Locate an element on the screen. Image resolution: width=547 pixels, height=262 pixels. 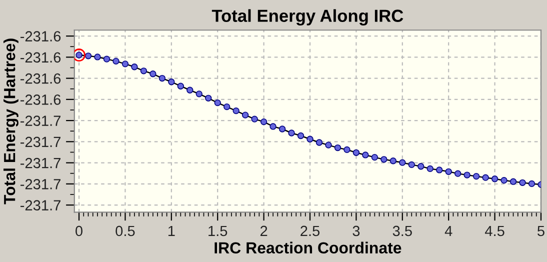
chart-title: Total Energy Along IRC is located at coordinates (308, 17).